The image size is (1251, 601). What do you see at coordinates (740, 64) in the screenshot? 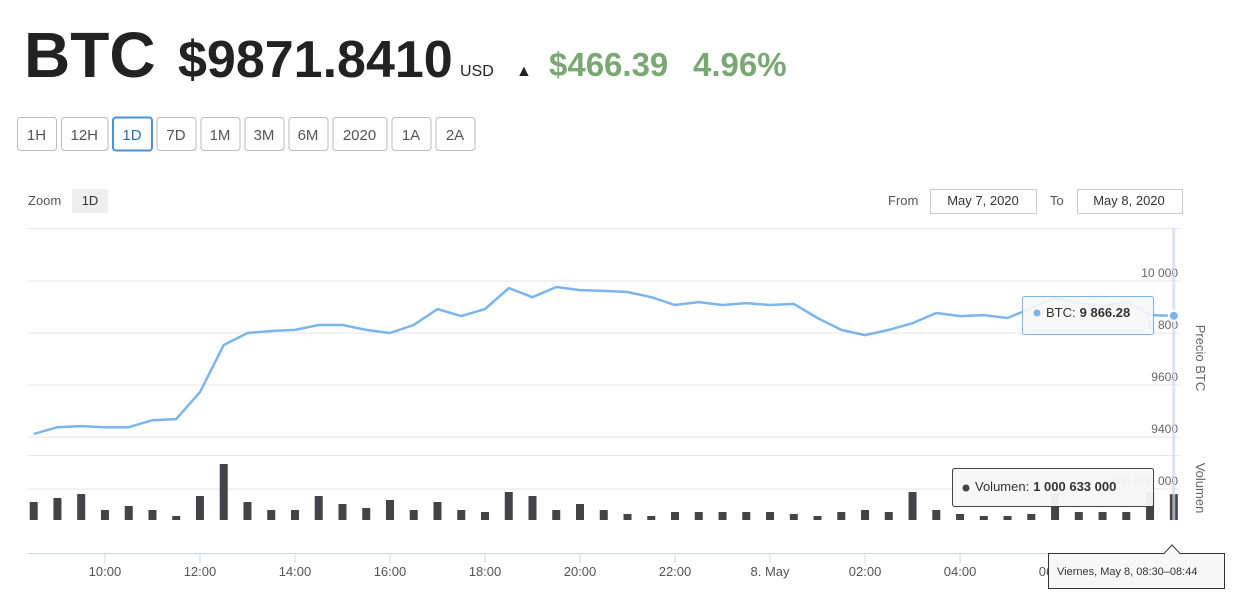
I see `change-percent: 4.96%` at bounding box center [740, 64].